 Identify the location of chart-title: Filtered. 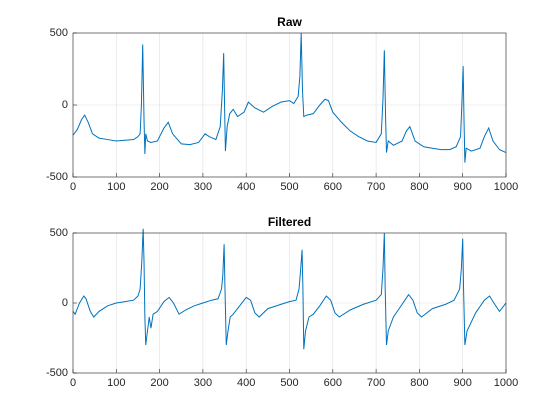
(289, 222).